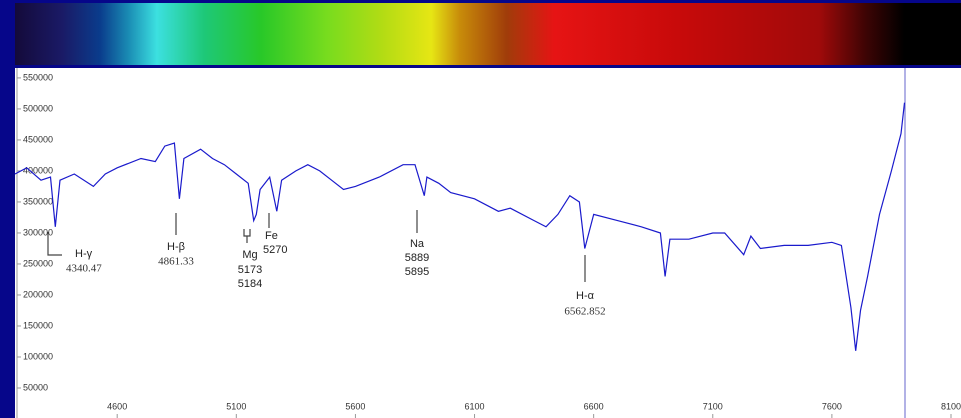 The width and height of the screenshot is (961, 418). Describe the element at coordinates (951, 406) in the screenshot. I see `x-tick-label: 8100` at that location.